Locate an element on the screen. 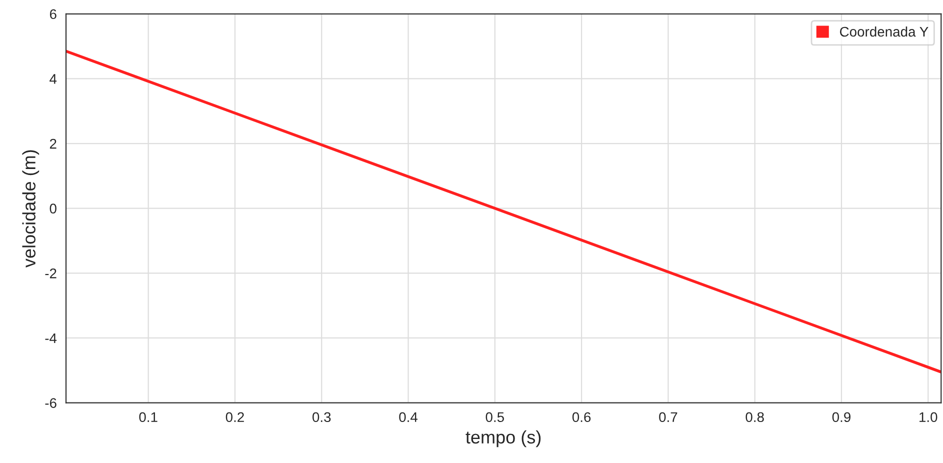 The height and width of the screenshot is (463, 943). legend-label: Coordenada Y is located at coordinates (884, 31).